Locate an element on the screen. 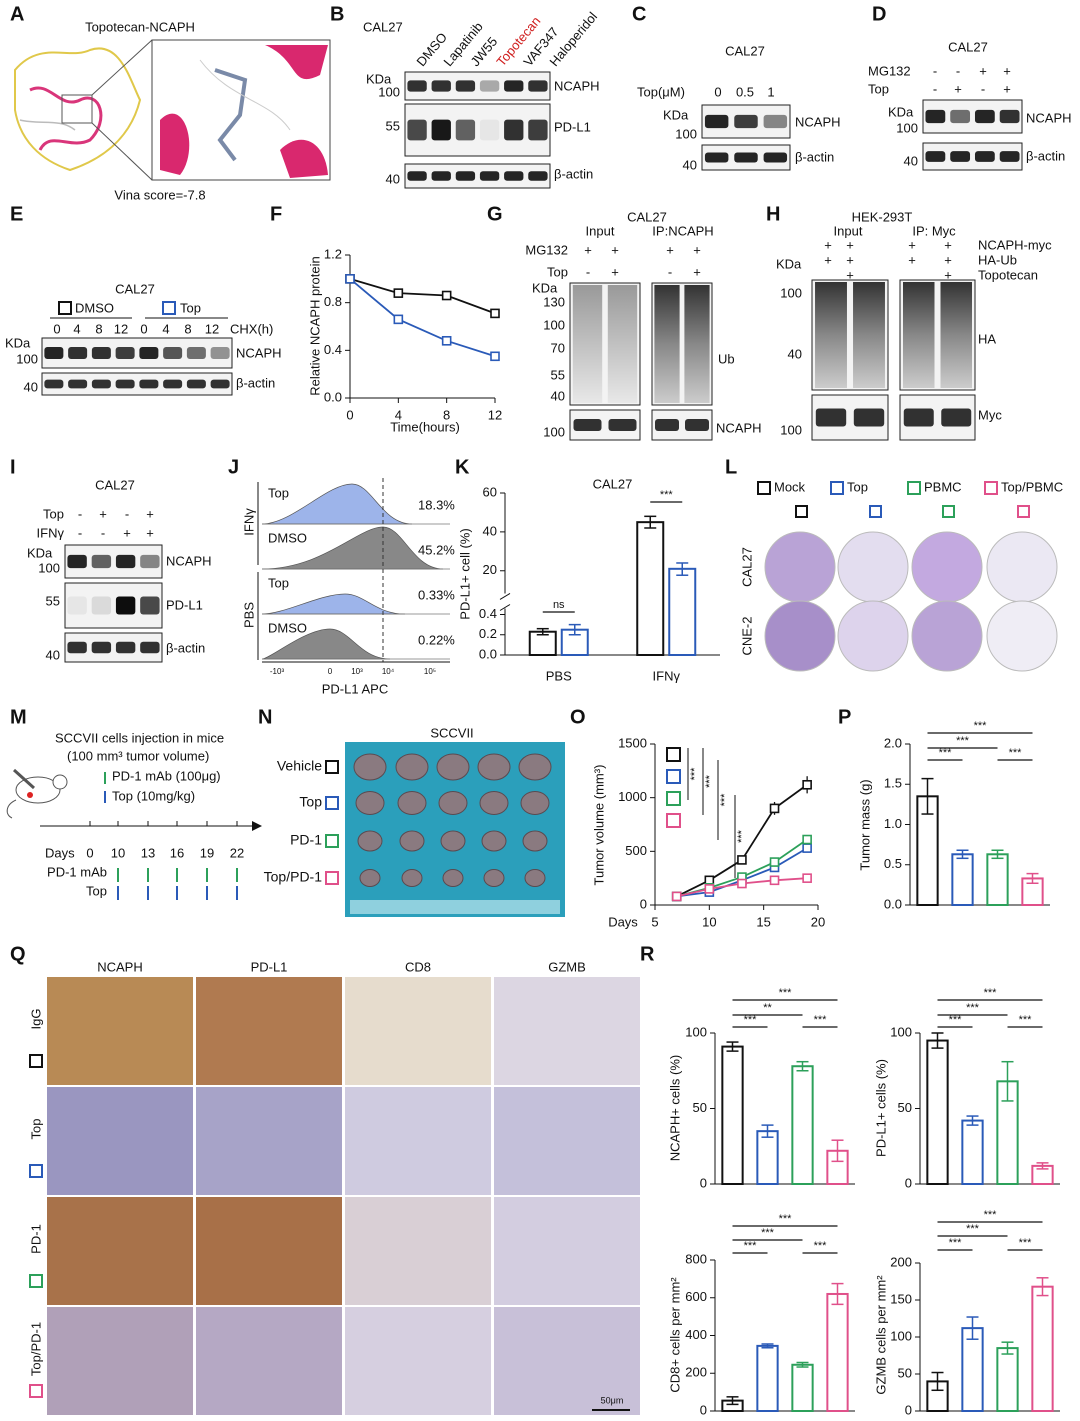  label: β-actin is located at coordinates (573, 173).